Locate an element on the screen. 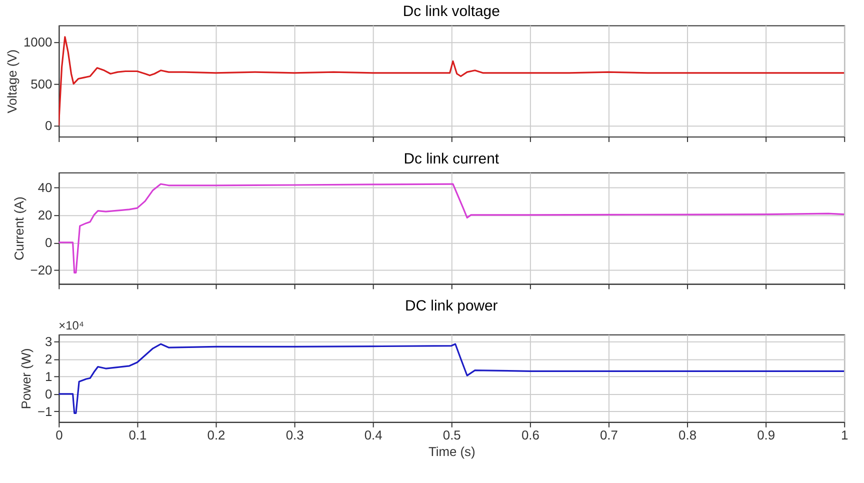 The image size is (864, 483). x-tick-label: 0.3 is located at coordinates (295, 434).